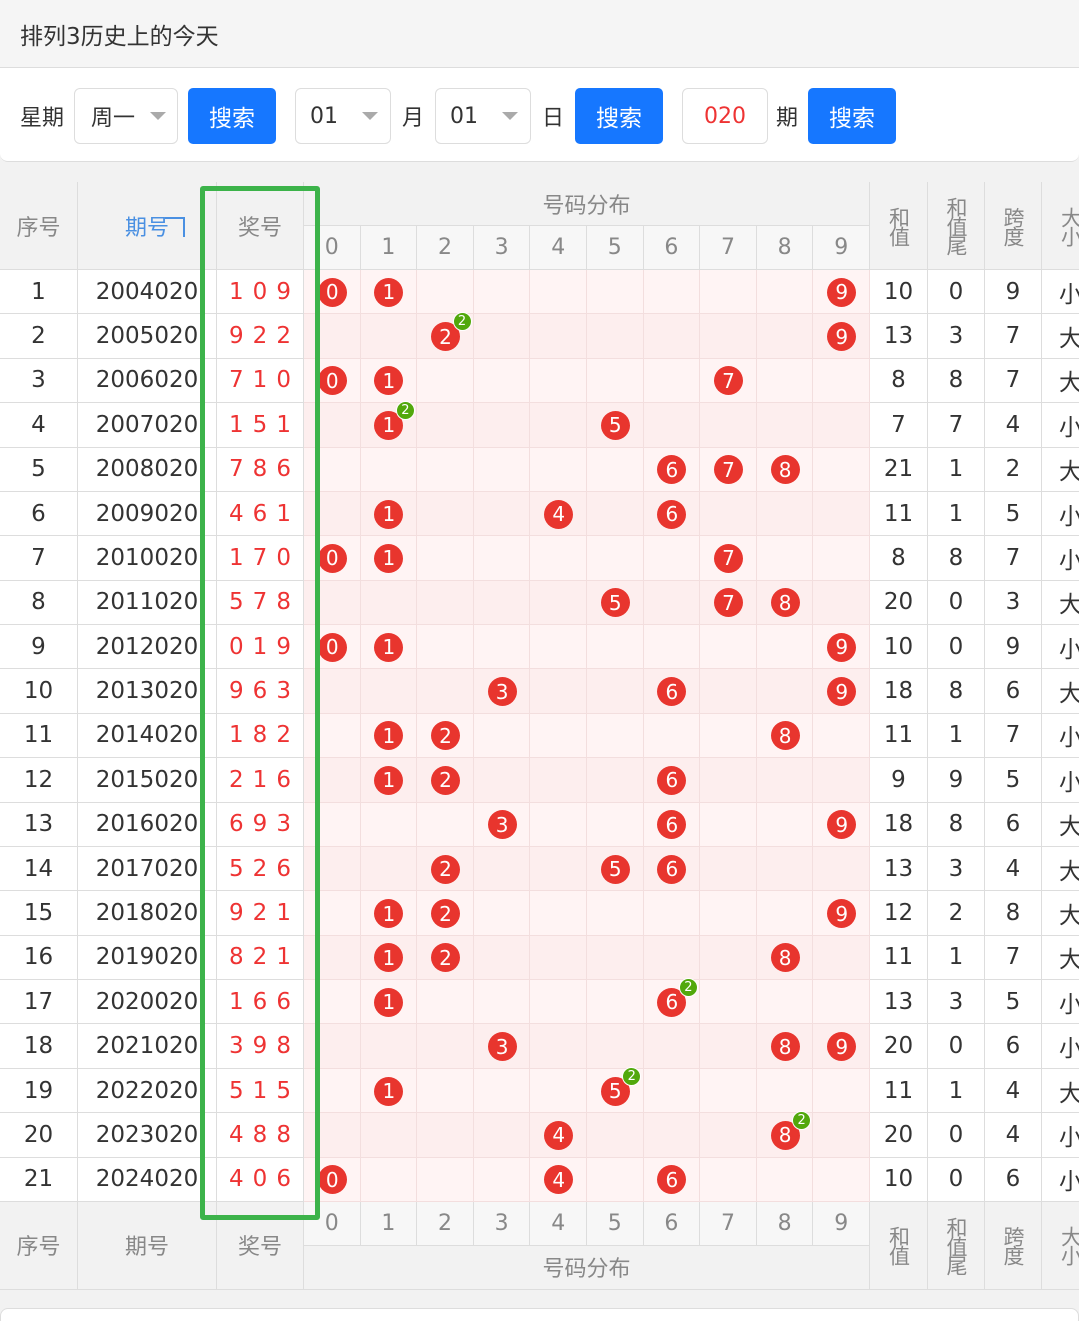 This screenshot has height=1321, width=1079. What do you see at coordinates (445, 248) in the screenshot?
I see `digit-header: 2` at bounding box center [445, 248].